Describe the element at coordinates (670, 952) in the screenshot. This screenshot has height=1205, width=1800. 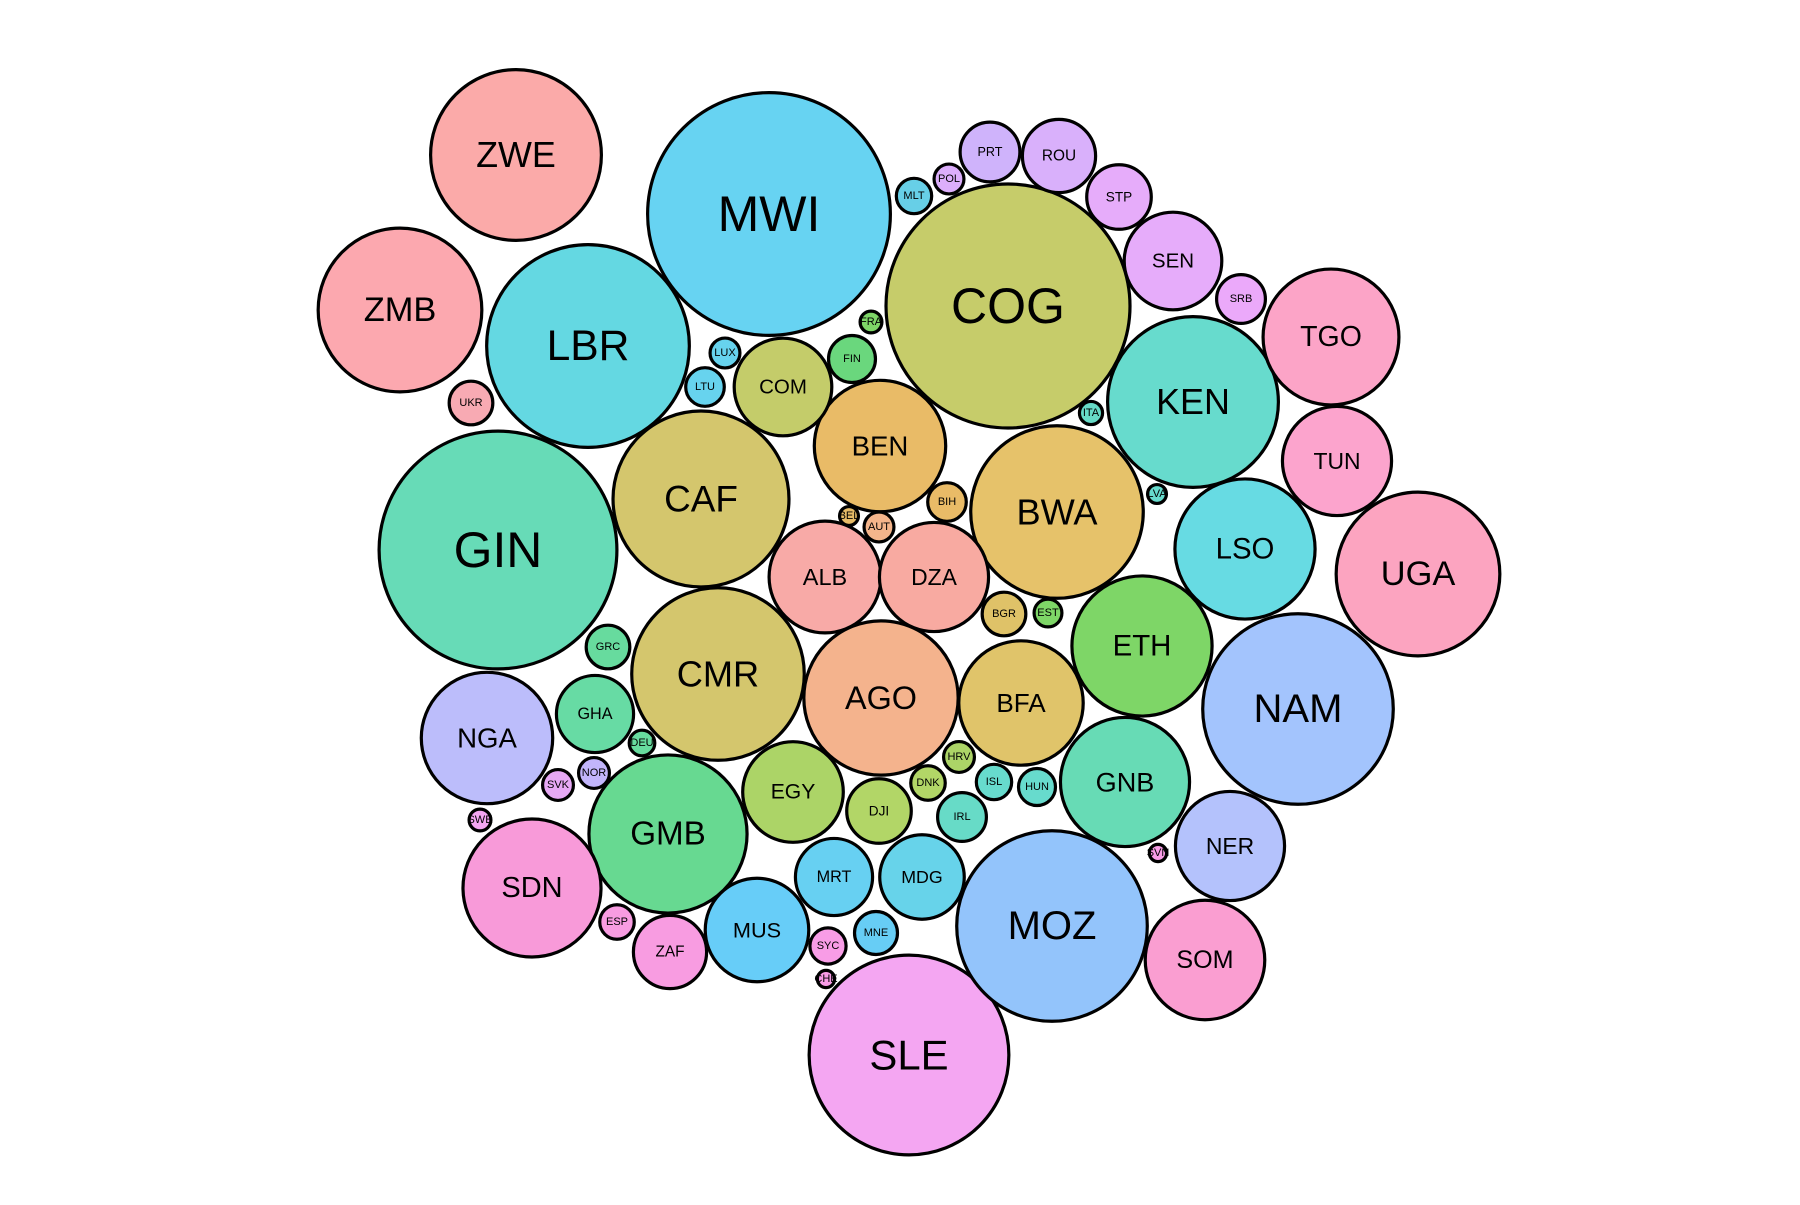
I see `bubble-circle-zaf` at that location.